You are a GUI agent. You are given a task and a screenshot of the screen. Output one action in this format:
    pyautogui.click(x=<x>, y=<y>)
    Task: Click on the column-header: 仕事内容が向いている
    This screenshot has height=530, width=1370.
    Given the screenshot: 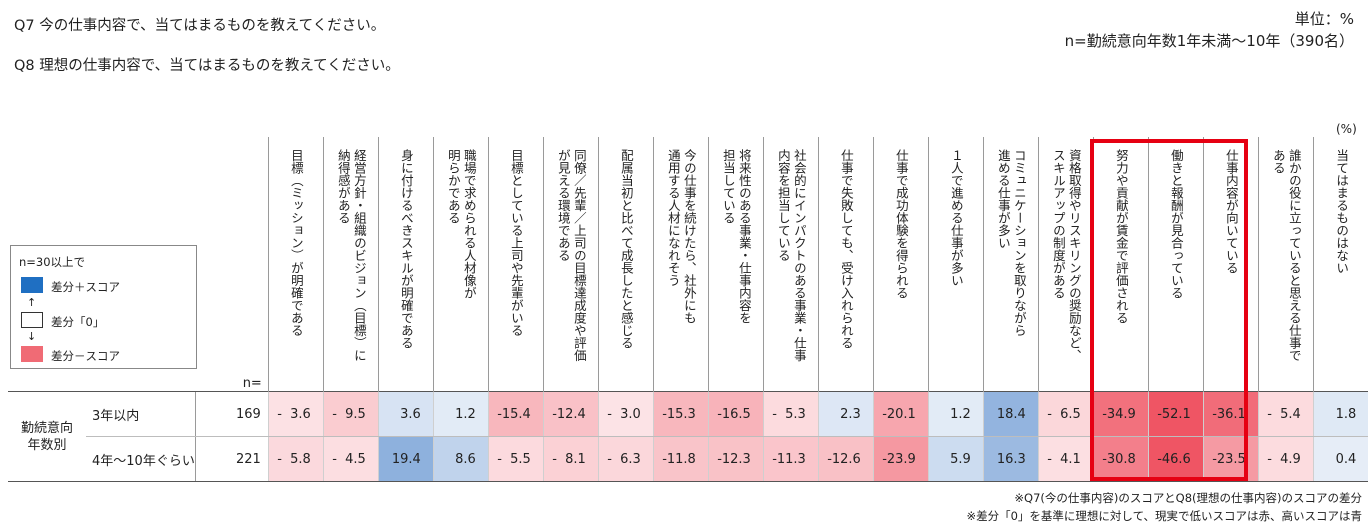 What is the action you would take?
    pyautogui.click(x=1230, y=264)
    